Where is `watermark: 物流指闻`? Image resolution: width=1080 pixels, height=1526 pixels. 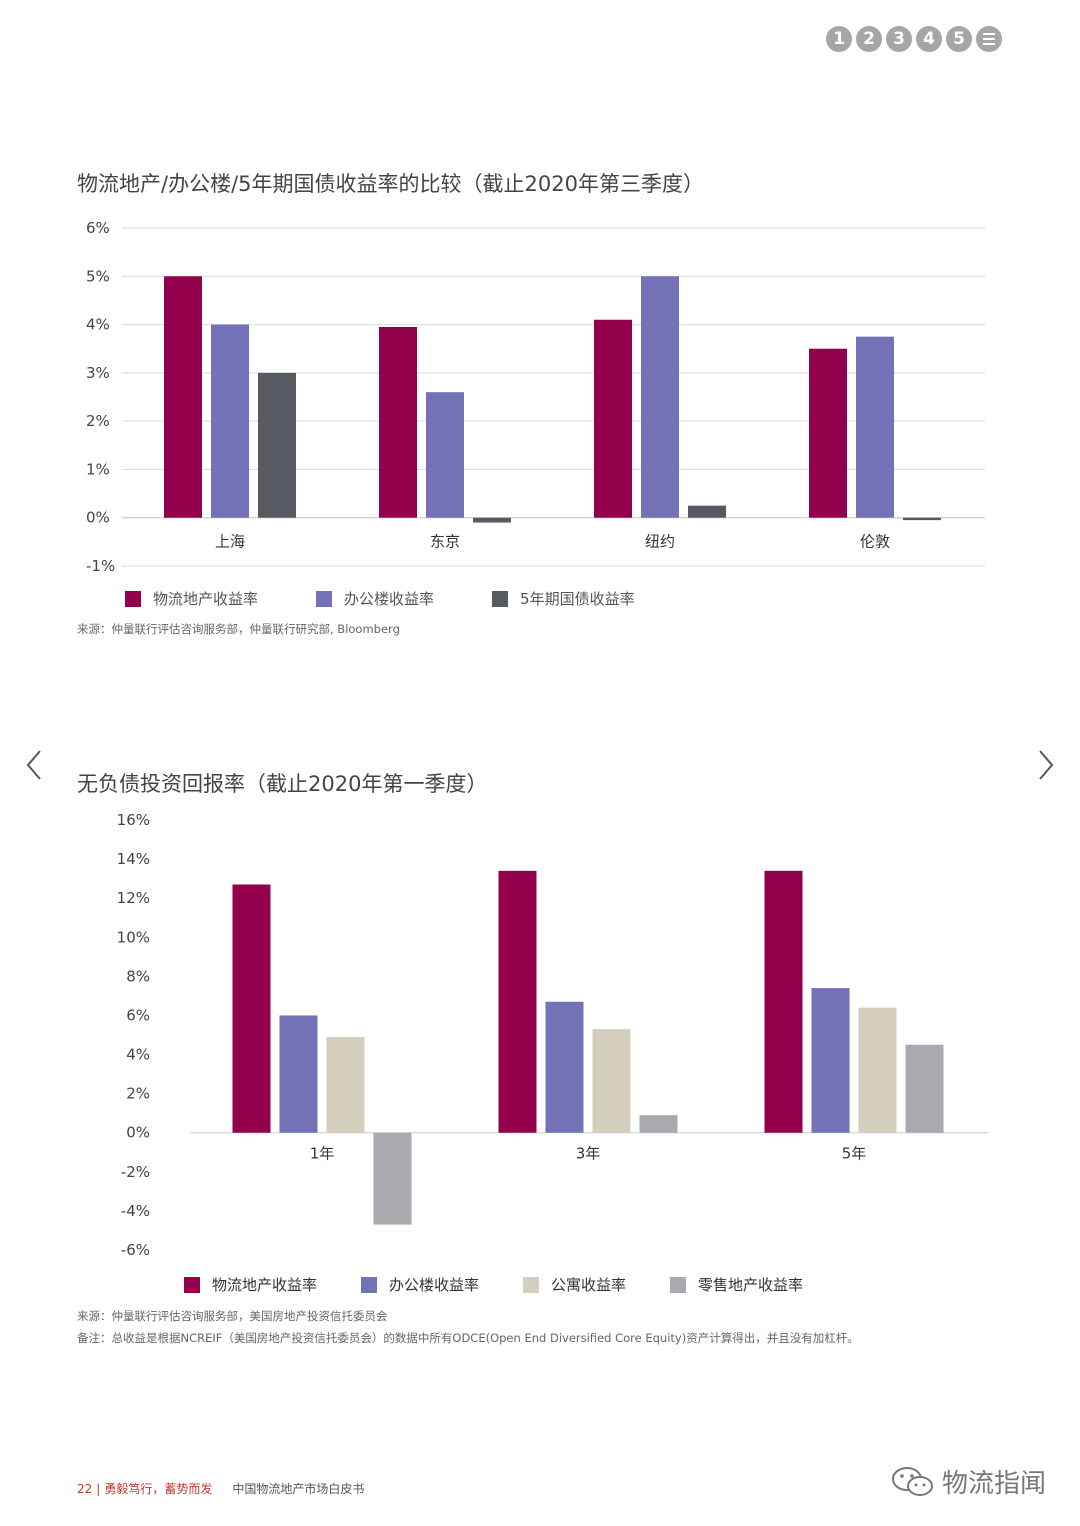 watermark: 物流指闻 is located at coordinates (968, 1481).